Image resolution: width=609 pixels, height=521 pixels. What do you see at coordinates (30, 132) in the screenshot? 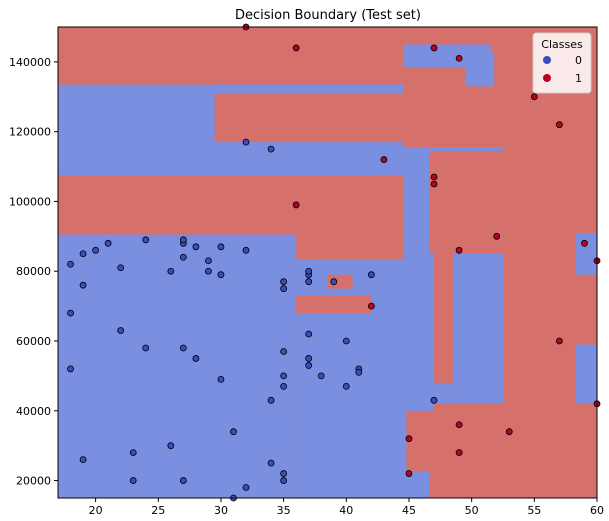
I see `y-tick-label: 120000` at bounding box center [30, 132].